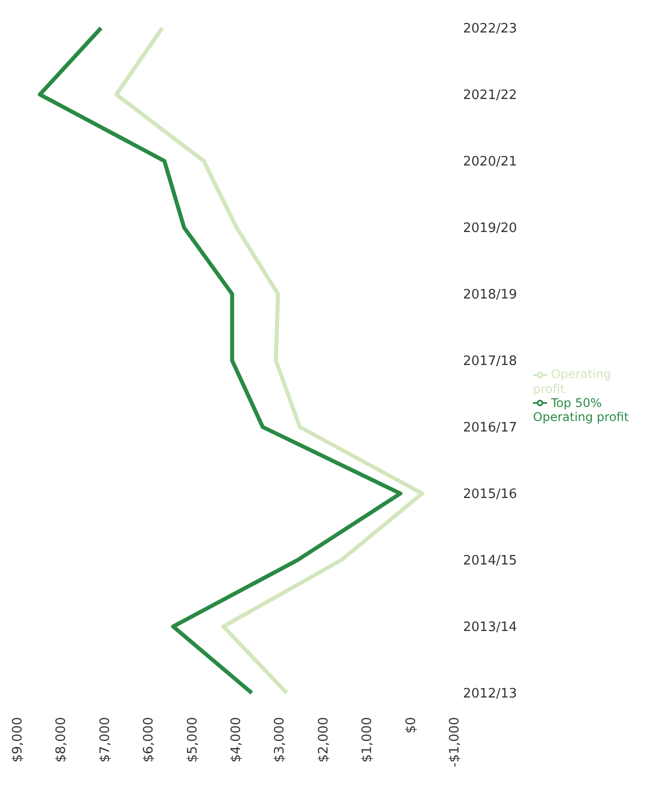 This screenshot has height=793, width=661. What do you see at coordinates (490, 228) in the screenshot?
I see `y-tick-label: 2019/20` at bounding box center [490, 228].